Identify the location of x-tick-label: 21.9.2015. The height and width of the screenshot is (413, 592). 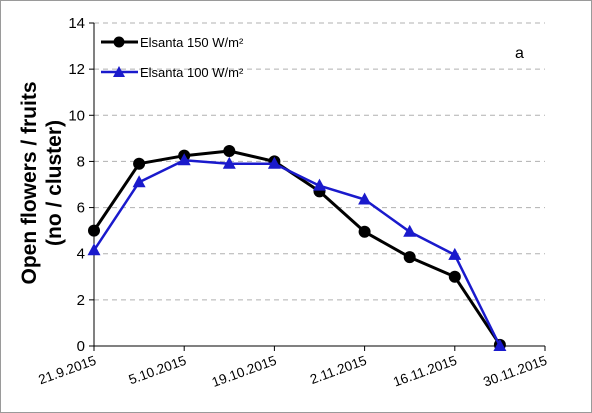
(67, 370).